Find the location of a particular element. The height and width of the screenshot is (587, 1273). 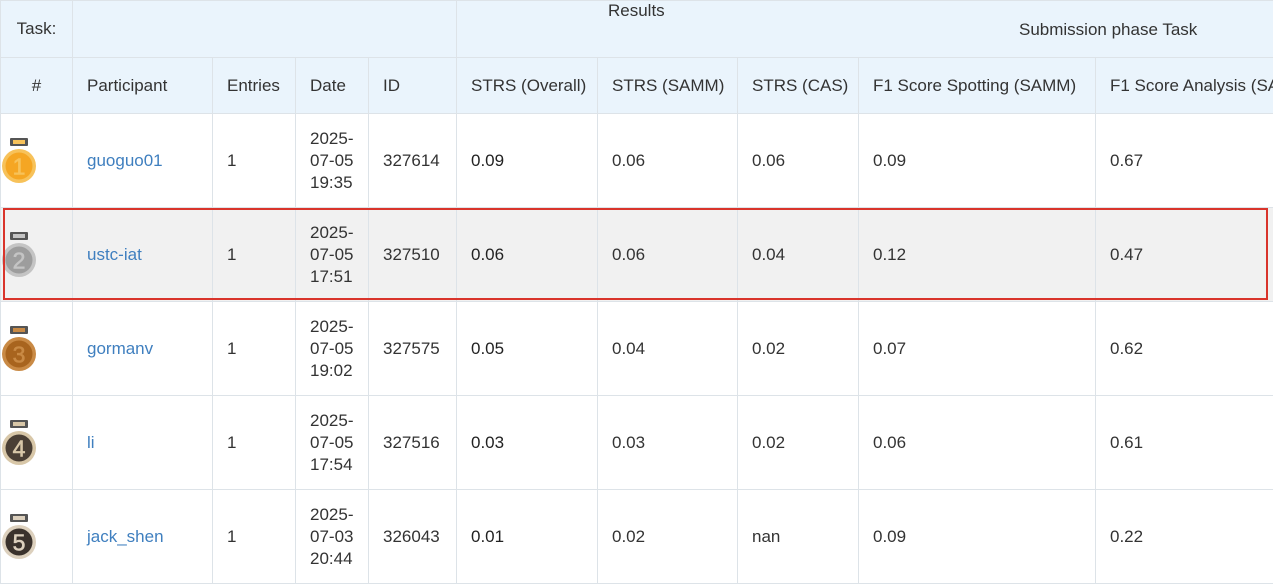

medal-4-icon: 4 is located at coordinates (19, 442).